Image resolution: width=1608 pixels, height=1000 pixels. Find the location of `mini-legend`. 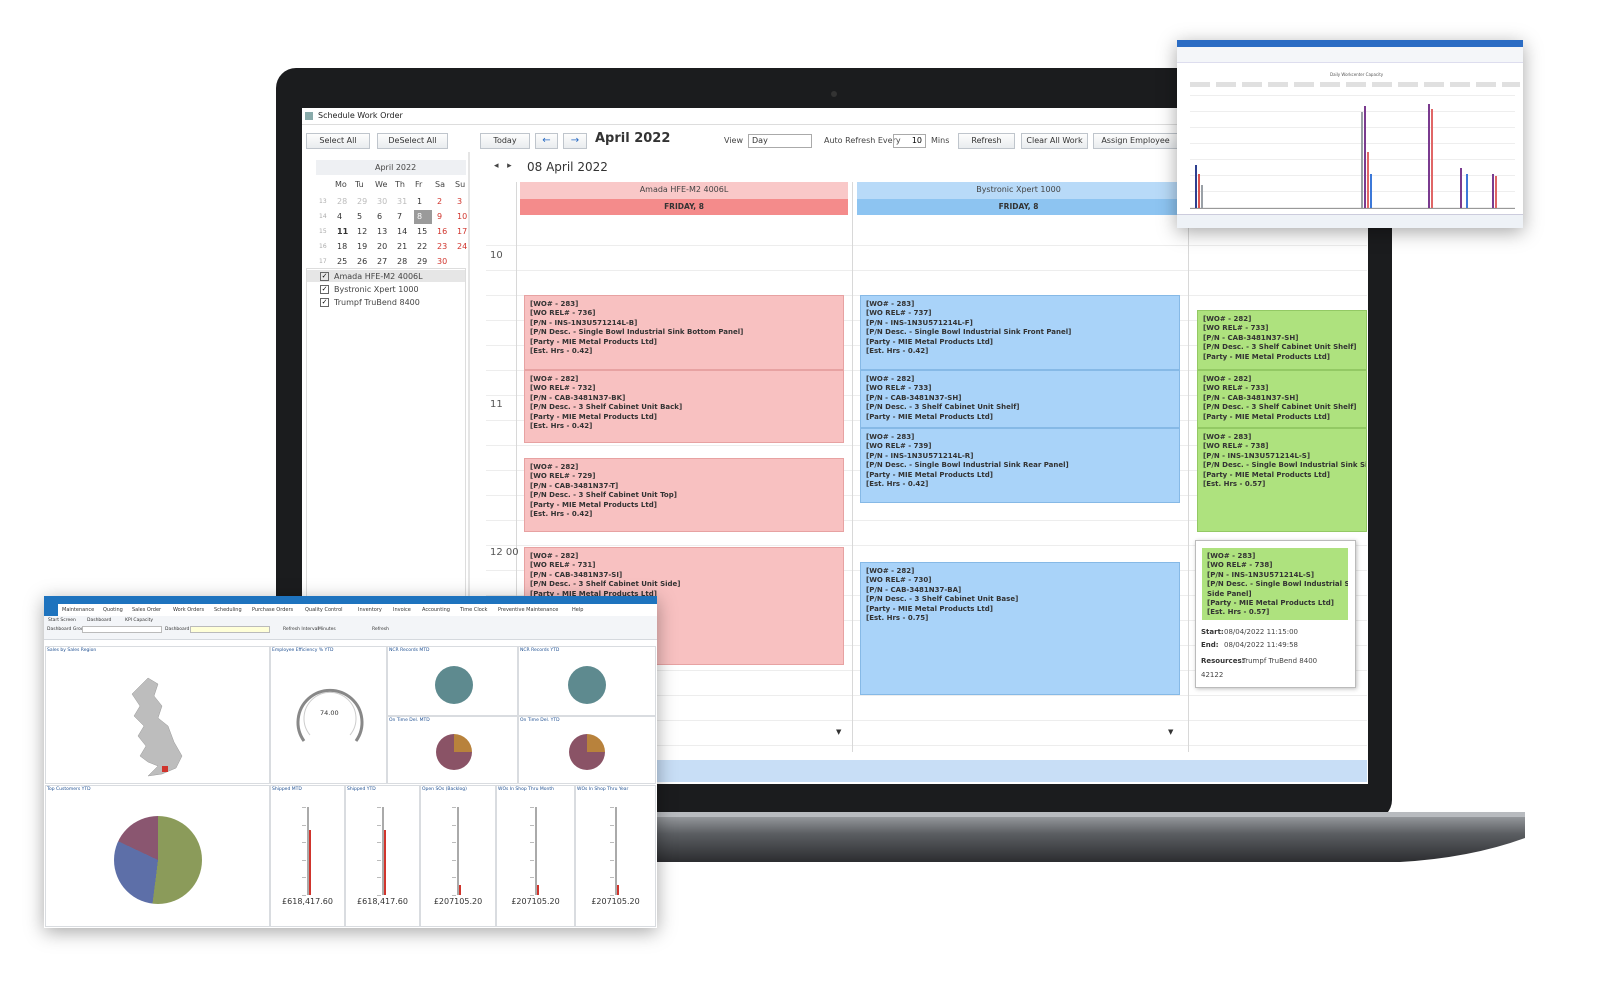

mini-legend is located at coordinates (1355, 84).